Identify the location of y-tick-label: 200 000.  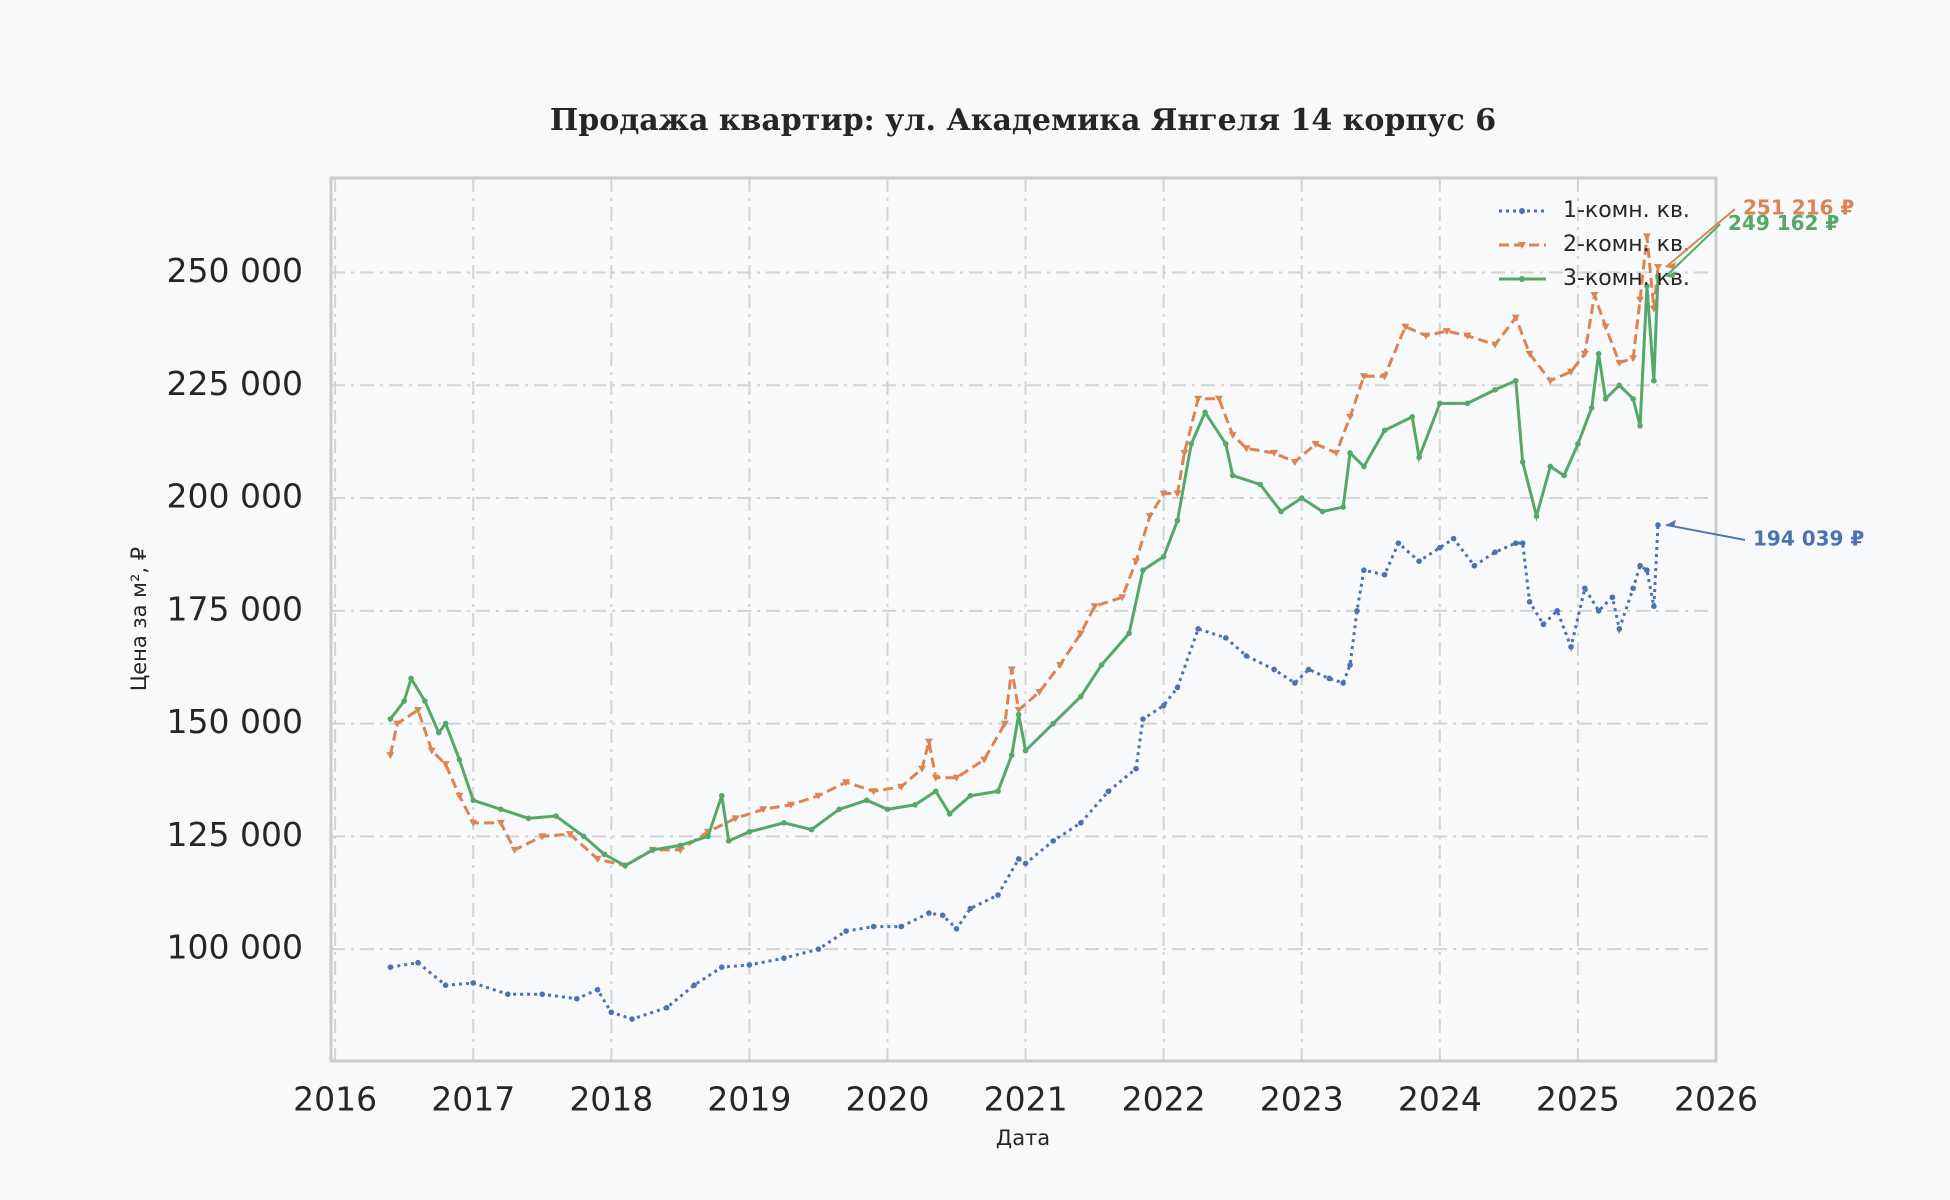
(235, 496).